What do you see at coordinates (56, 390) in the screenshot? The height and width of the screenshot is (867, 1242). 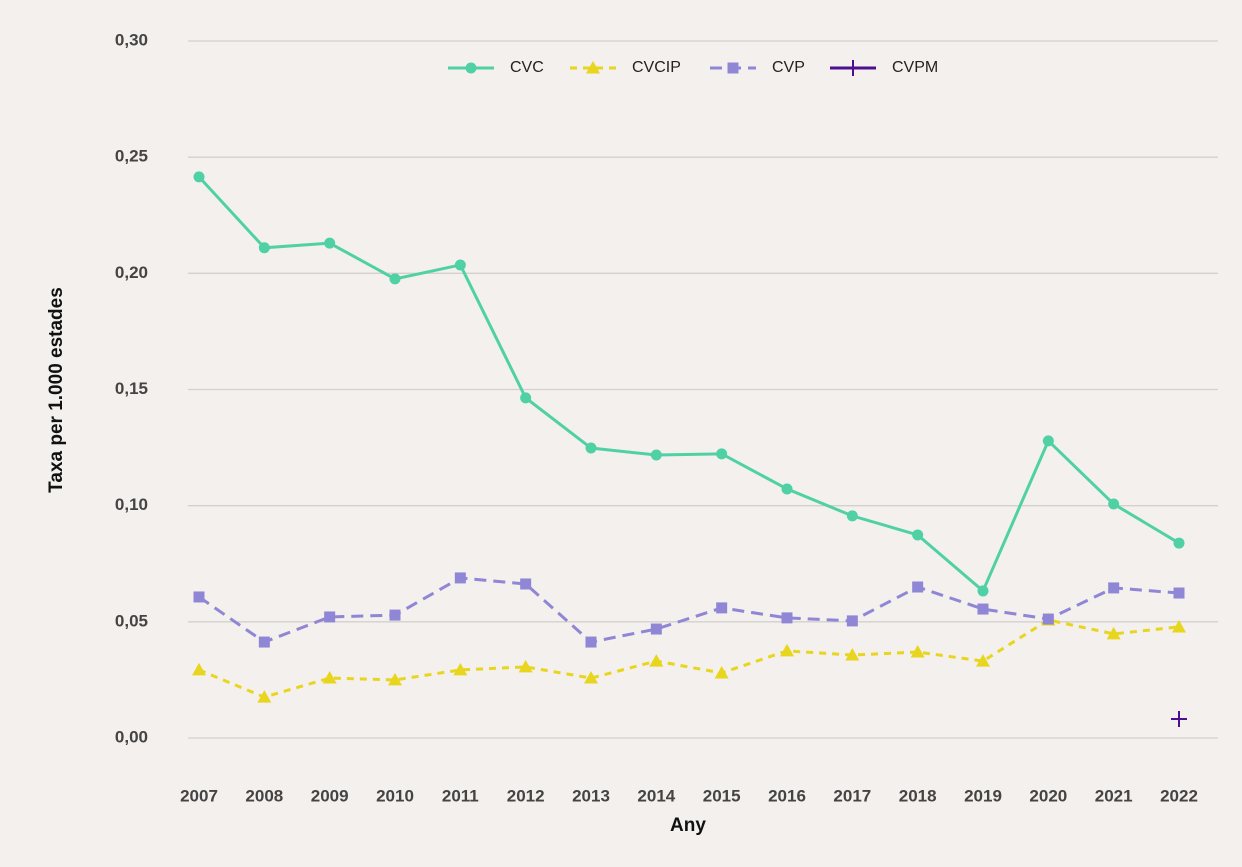 I see `y-axis-label: Taxa per 1.000 estades` at bounding box center [56, 390].